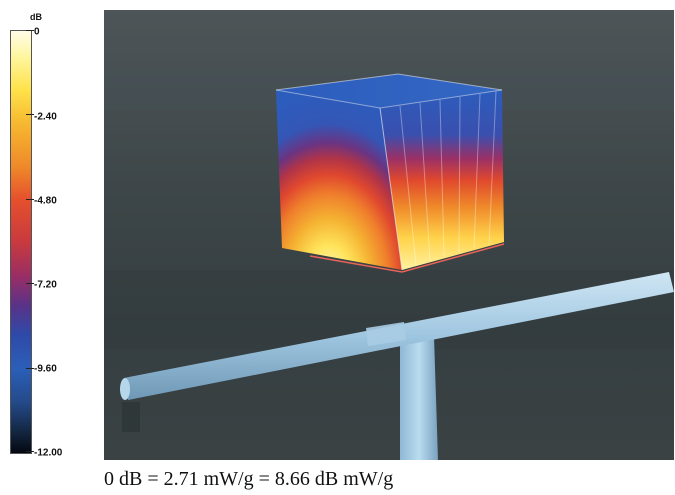 The height and width of the screenshot is (495, 675). What do you see at coordinates (419, 398) in the screenshot?
I see `probe-post` at bounding box center [419, 398].